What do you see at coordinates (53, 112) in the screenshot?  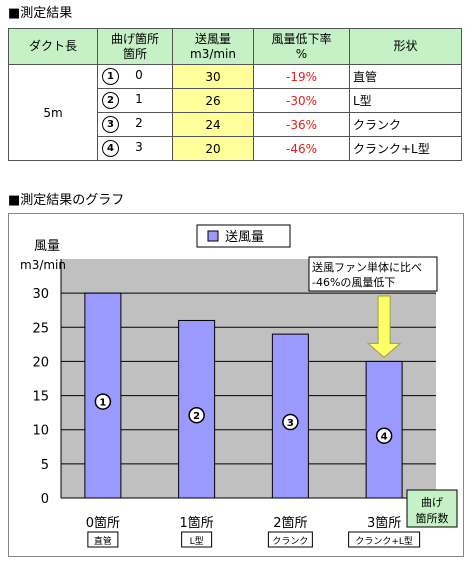 I see `duct-length-cell: 5m` at bounding box center [53, 112].